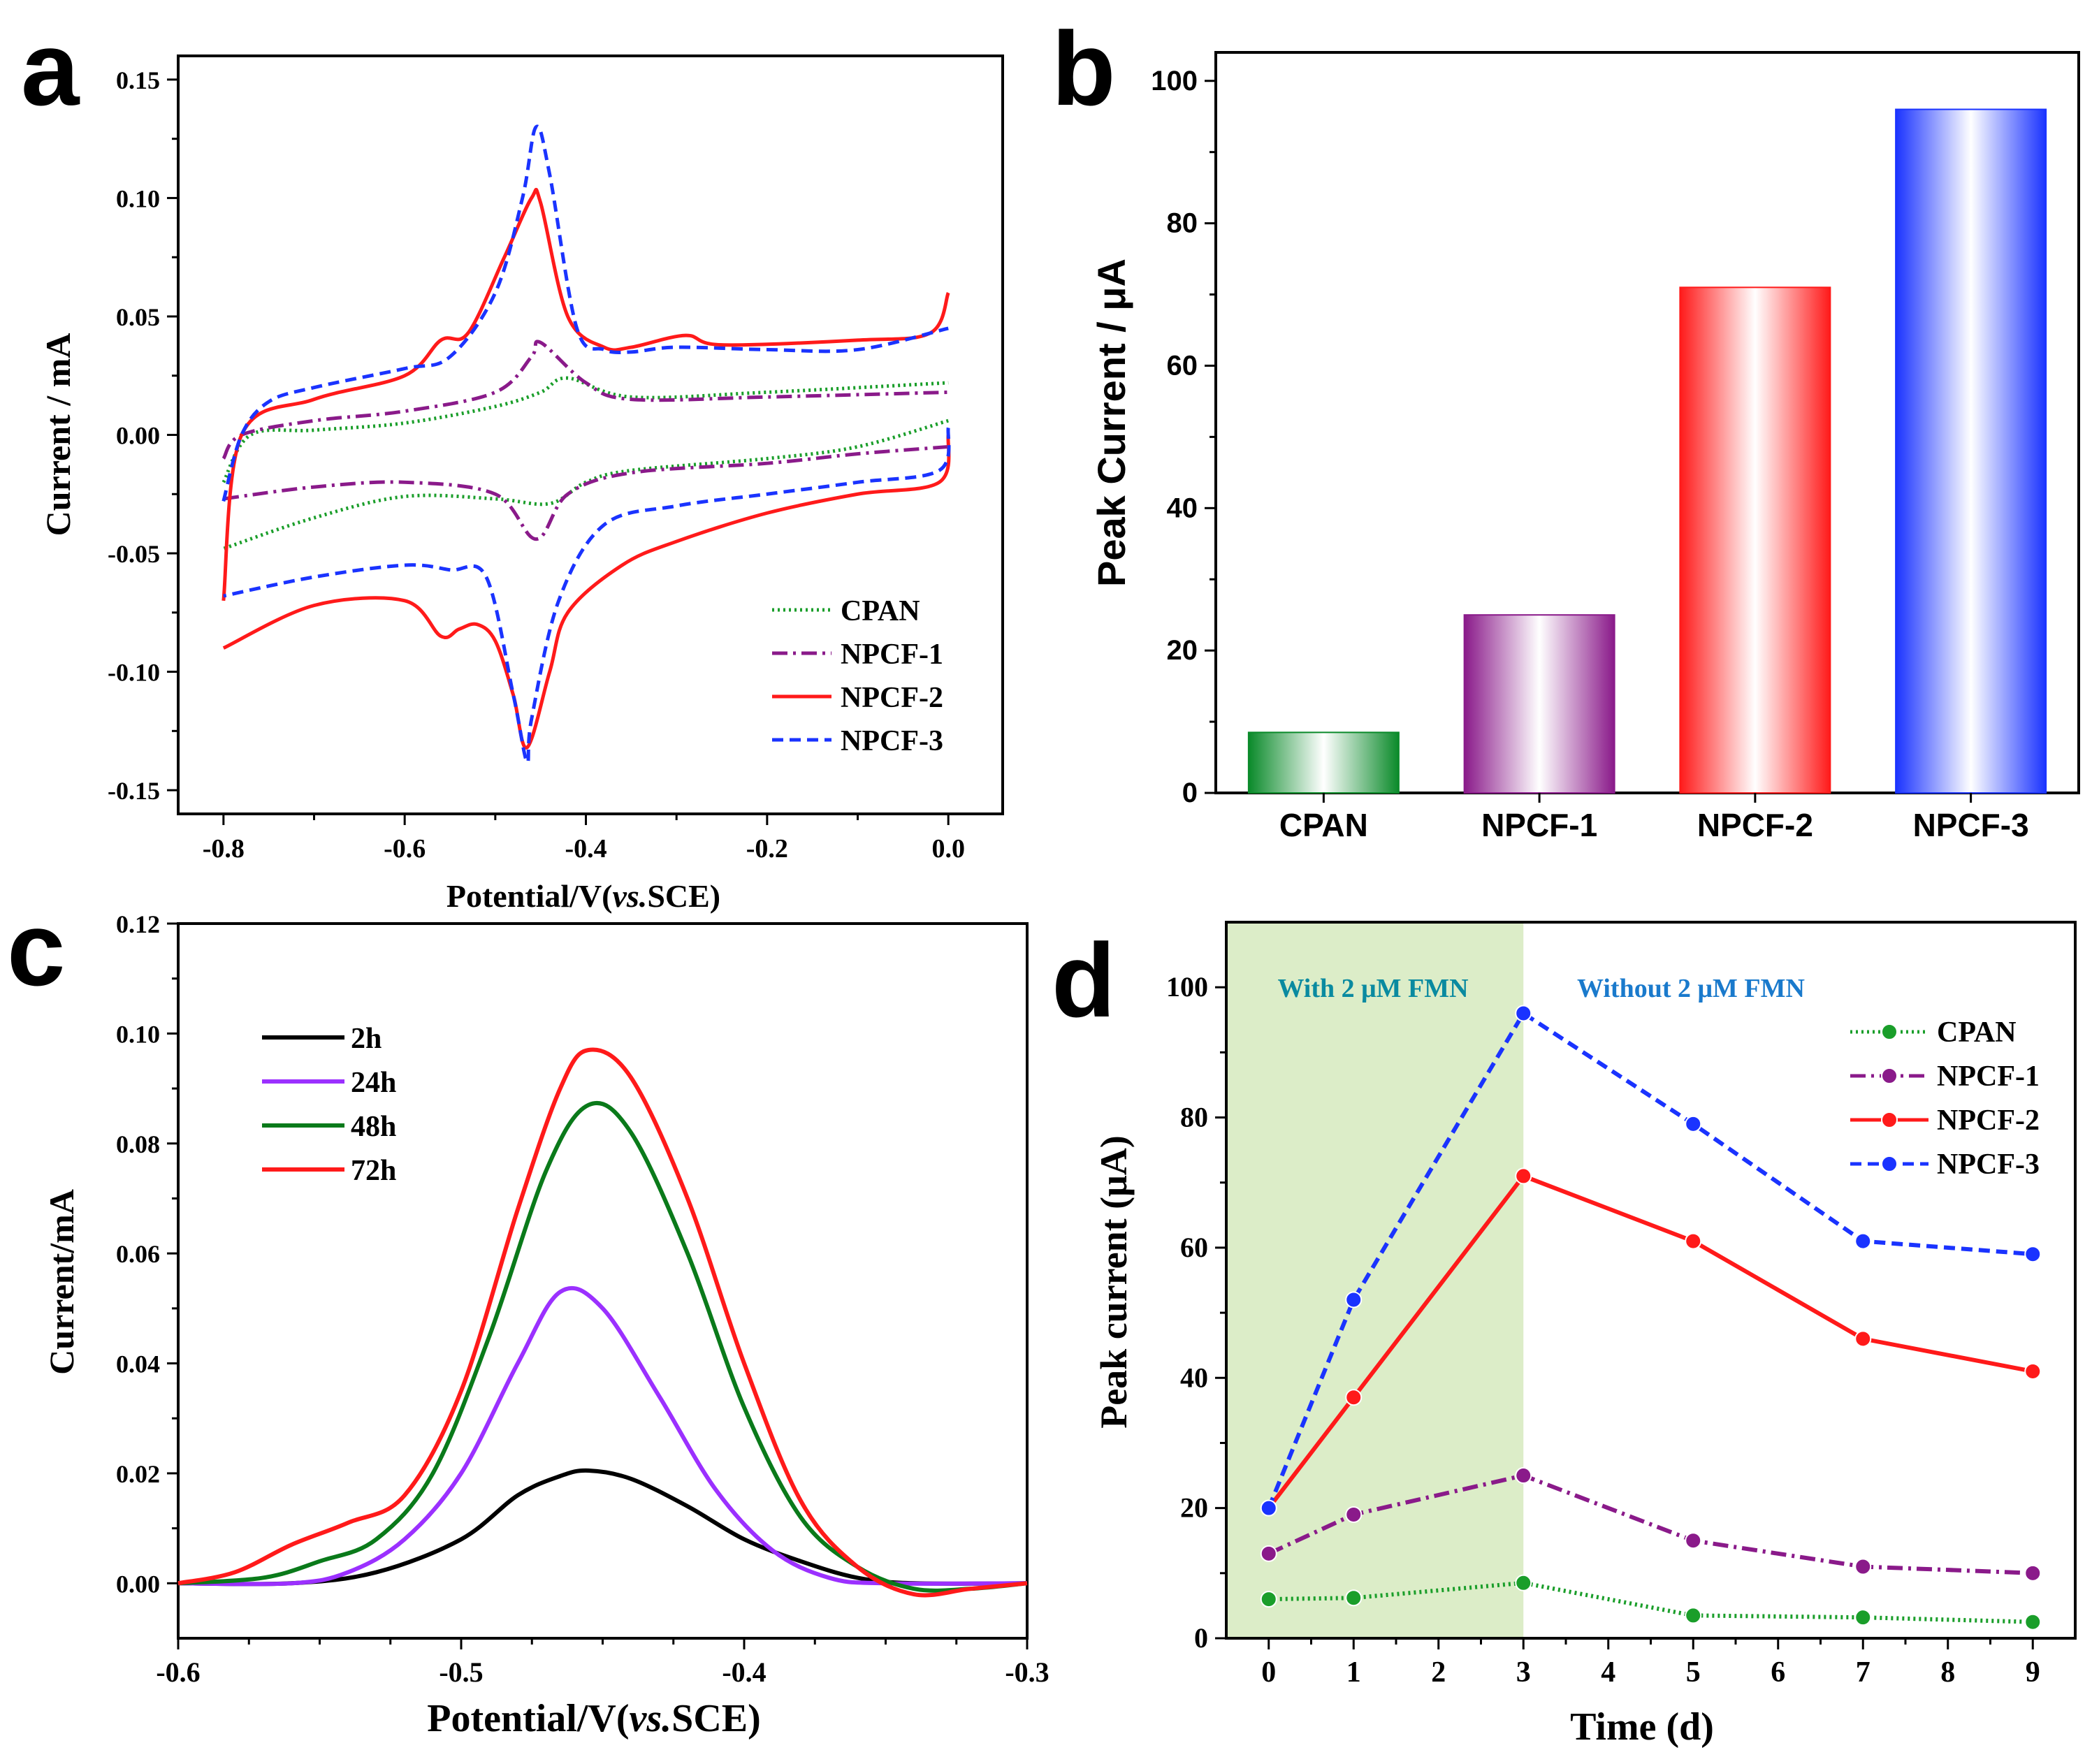 The width and height of the screenshot is (2092, 1764). Describe the element at coordinates (61, 1282) in the screenshot. I see `y-axis-title: Current/mA` at that location.